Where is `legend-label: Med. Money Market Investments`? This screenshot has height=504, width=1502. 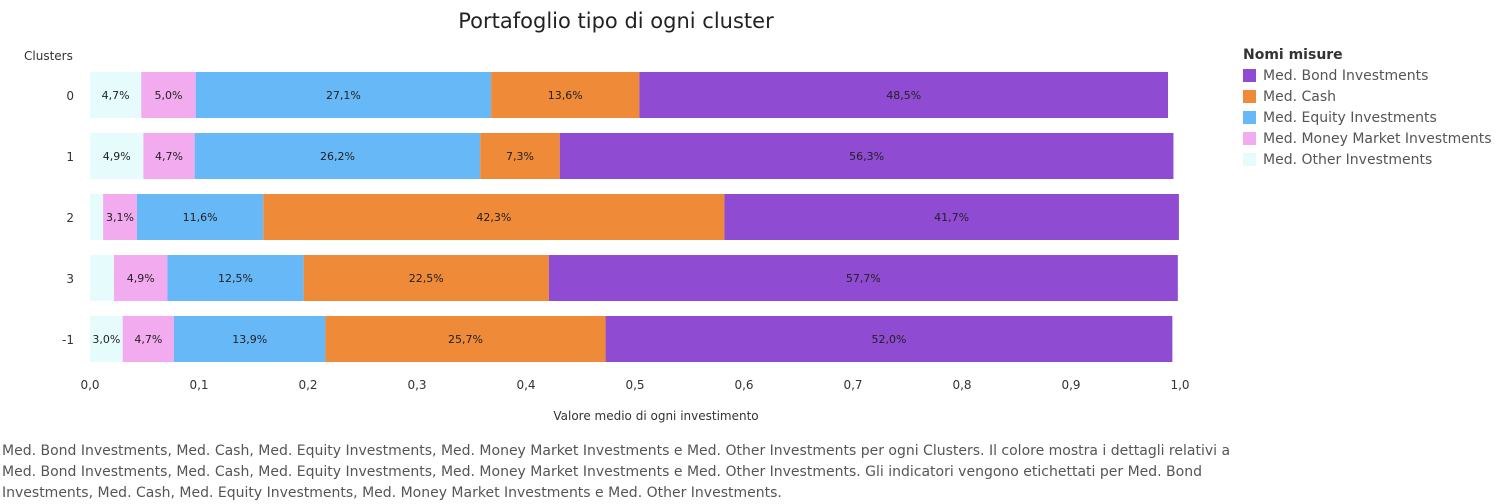 legend-label: Med. Money Market Investments is located at coordinates (1377, 138).